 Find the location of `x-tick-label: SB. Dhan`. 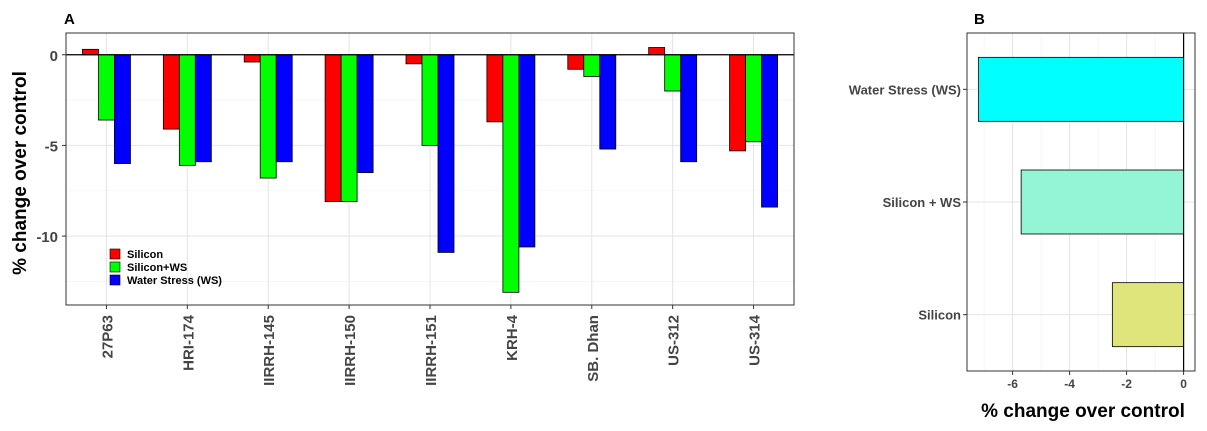

x-tick-label: SB. Dhan is located at coordinates (593, 348).